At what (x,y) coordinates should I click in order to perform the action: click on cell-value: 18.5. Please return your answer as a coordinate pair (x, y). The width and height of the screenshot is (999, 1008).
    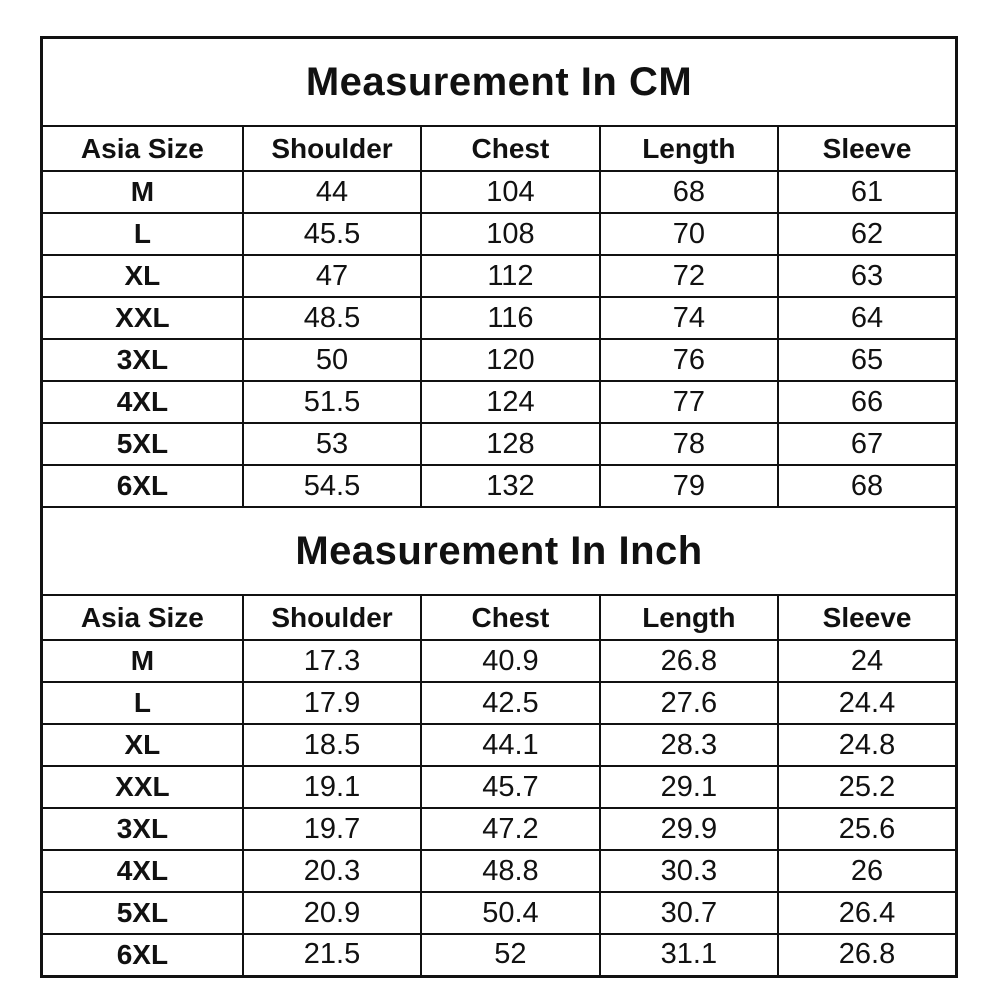
    Looking at the image, I should click on (332, 745).